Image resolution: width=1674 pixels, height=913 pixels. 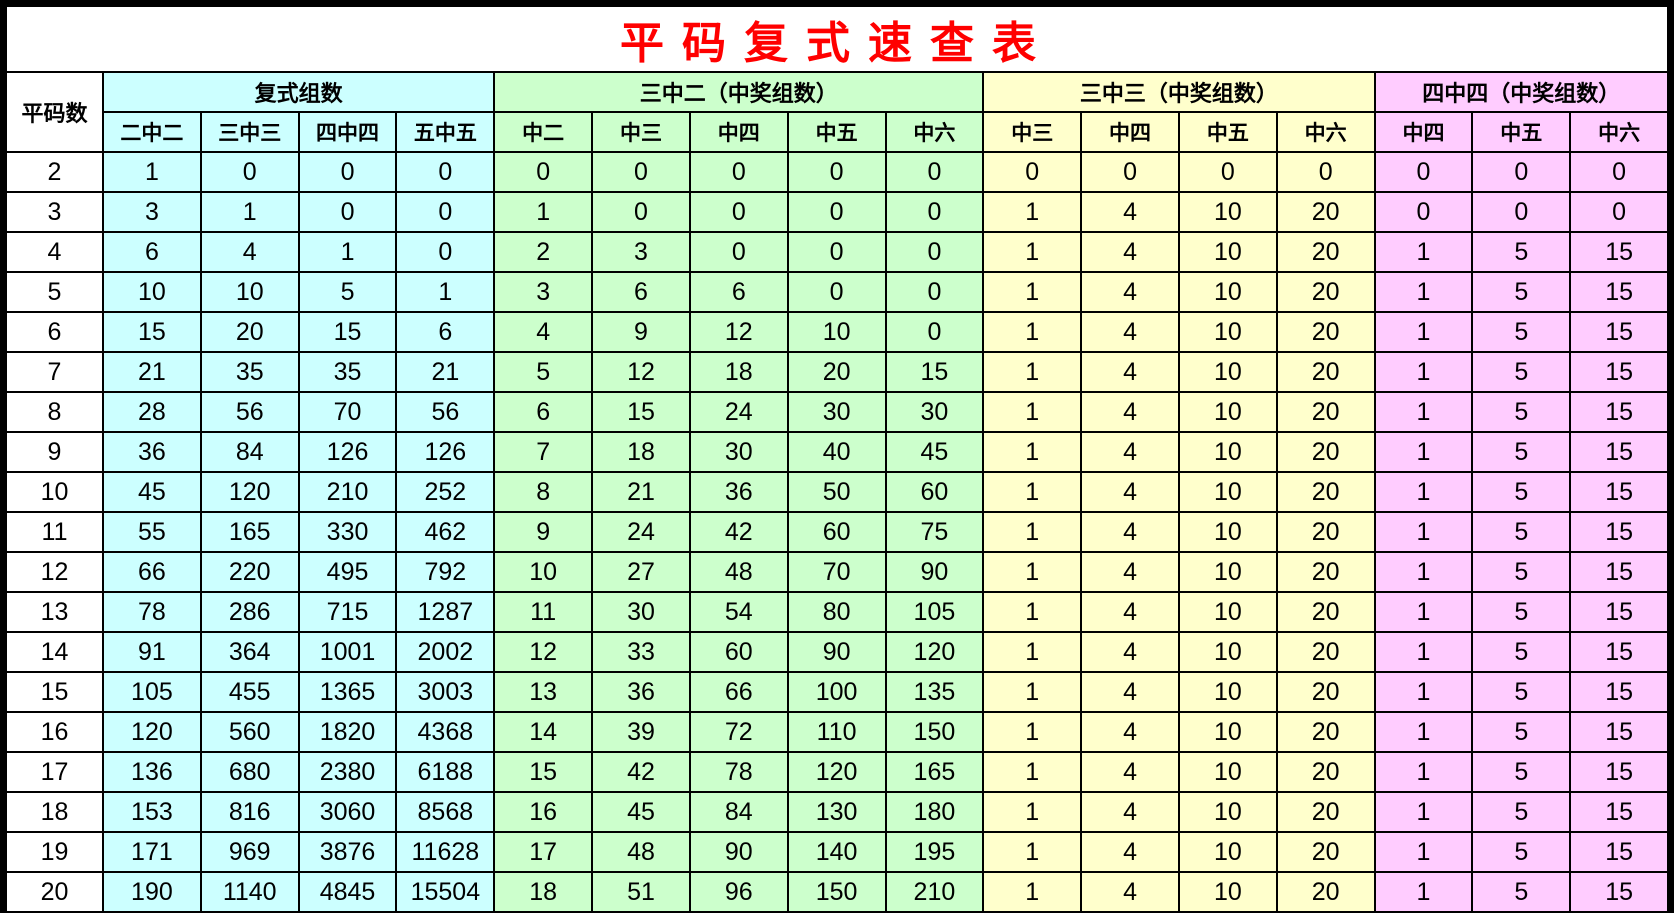 I want to click on table-cell: 136, so click(x=152, y=772).